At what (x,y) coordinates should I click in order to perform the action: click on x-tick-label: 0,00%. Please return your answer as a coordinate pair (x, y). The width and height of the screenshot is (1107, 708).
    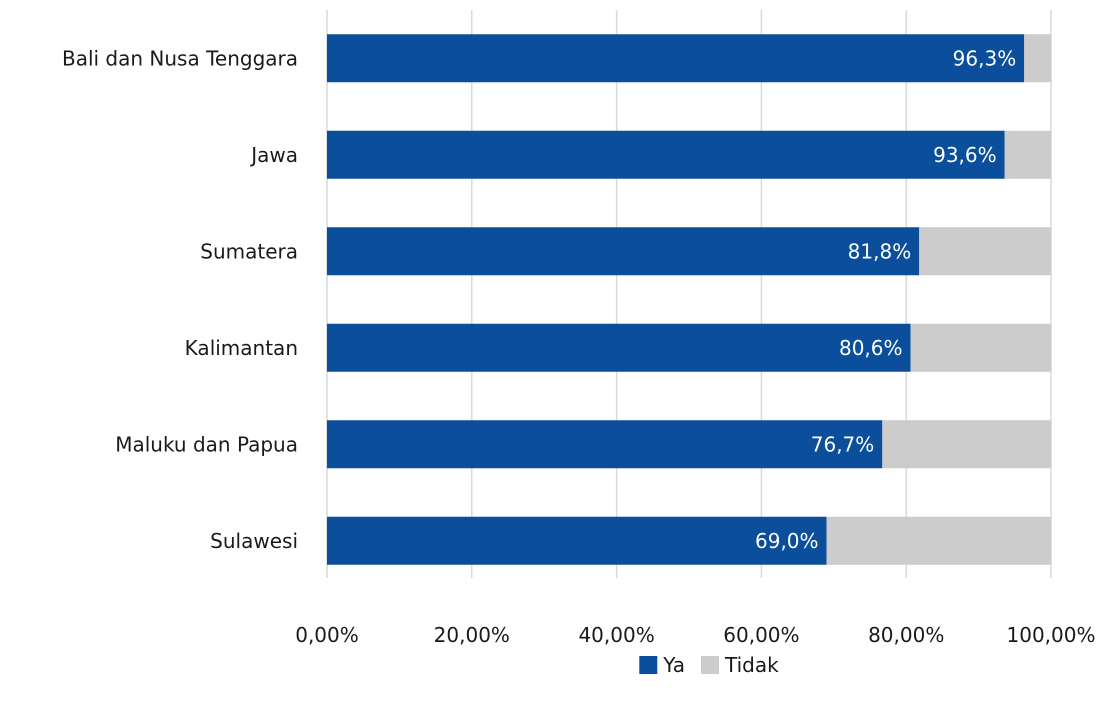
    Looking at the image, I should click on (327, 635).